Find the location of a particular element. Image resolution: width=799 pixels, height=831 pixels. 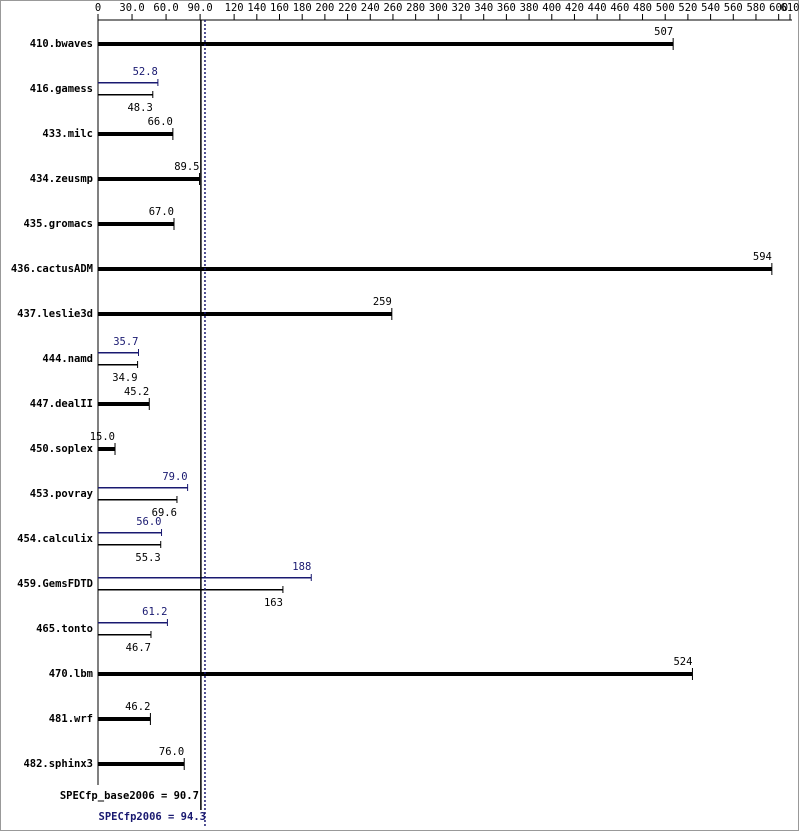

category-label: 481.wrf is located at coordinates (71, 719).